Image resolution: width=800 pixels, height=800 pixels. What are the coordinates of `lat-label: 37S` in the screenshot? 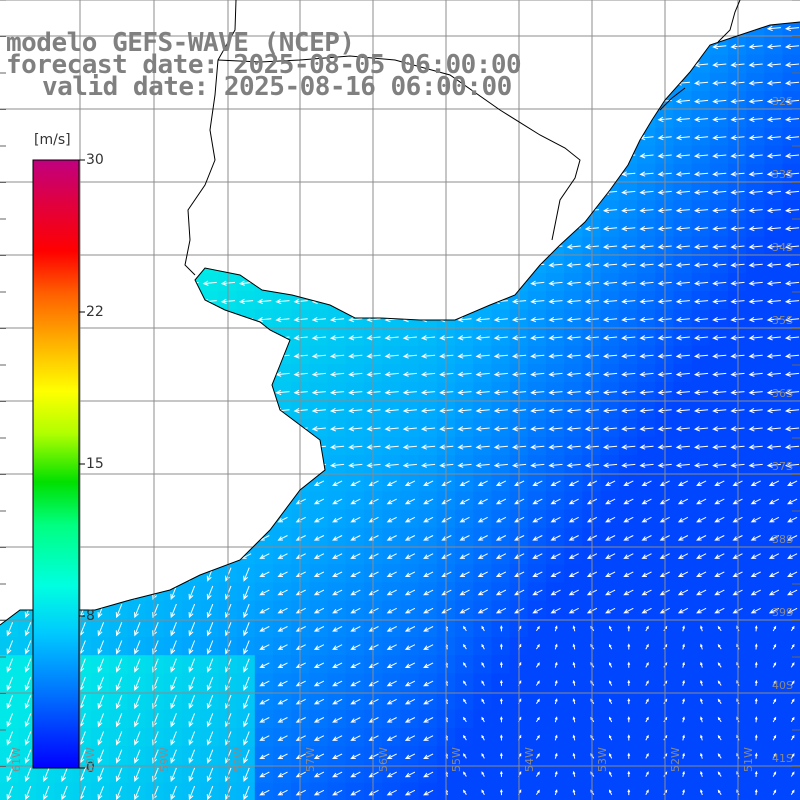 It's located at (782, 466).